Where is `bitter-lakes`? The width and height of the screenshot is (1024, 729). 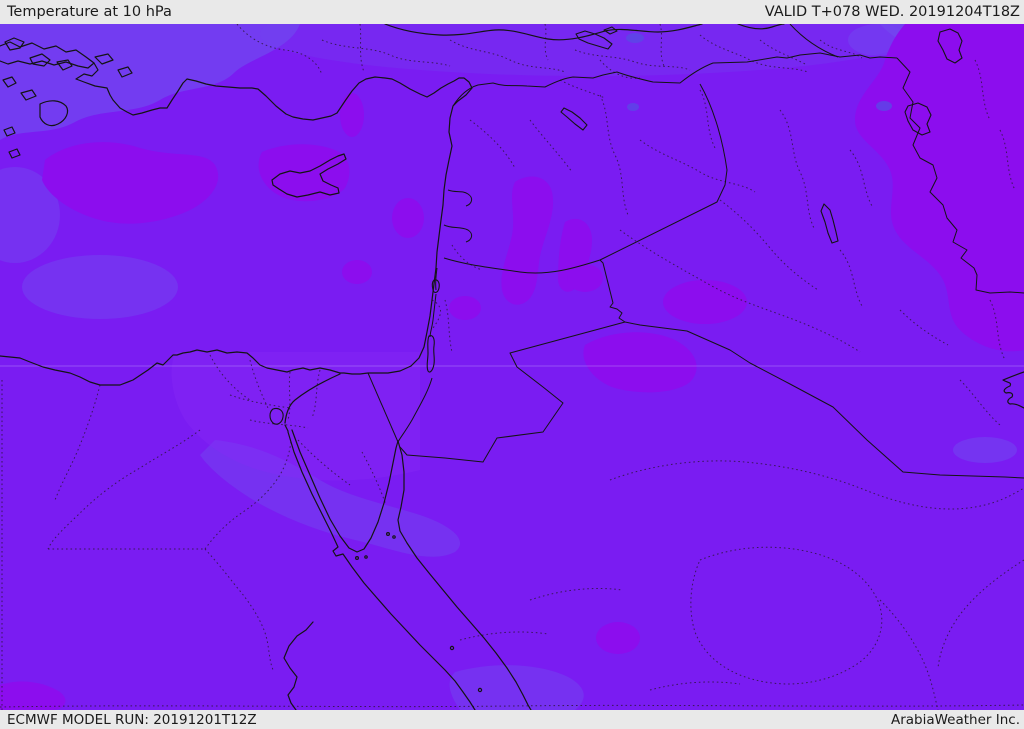 bitter-lakes is located at coordinates (276, 416).